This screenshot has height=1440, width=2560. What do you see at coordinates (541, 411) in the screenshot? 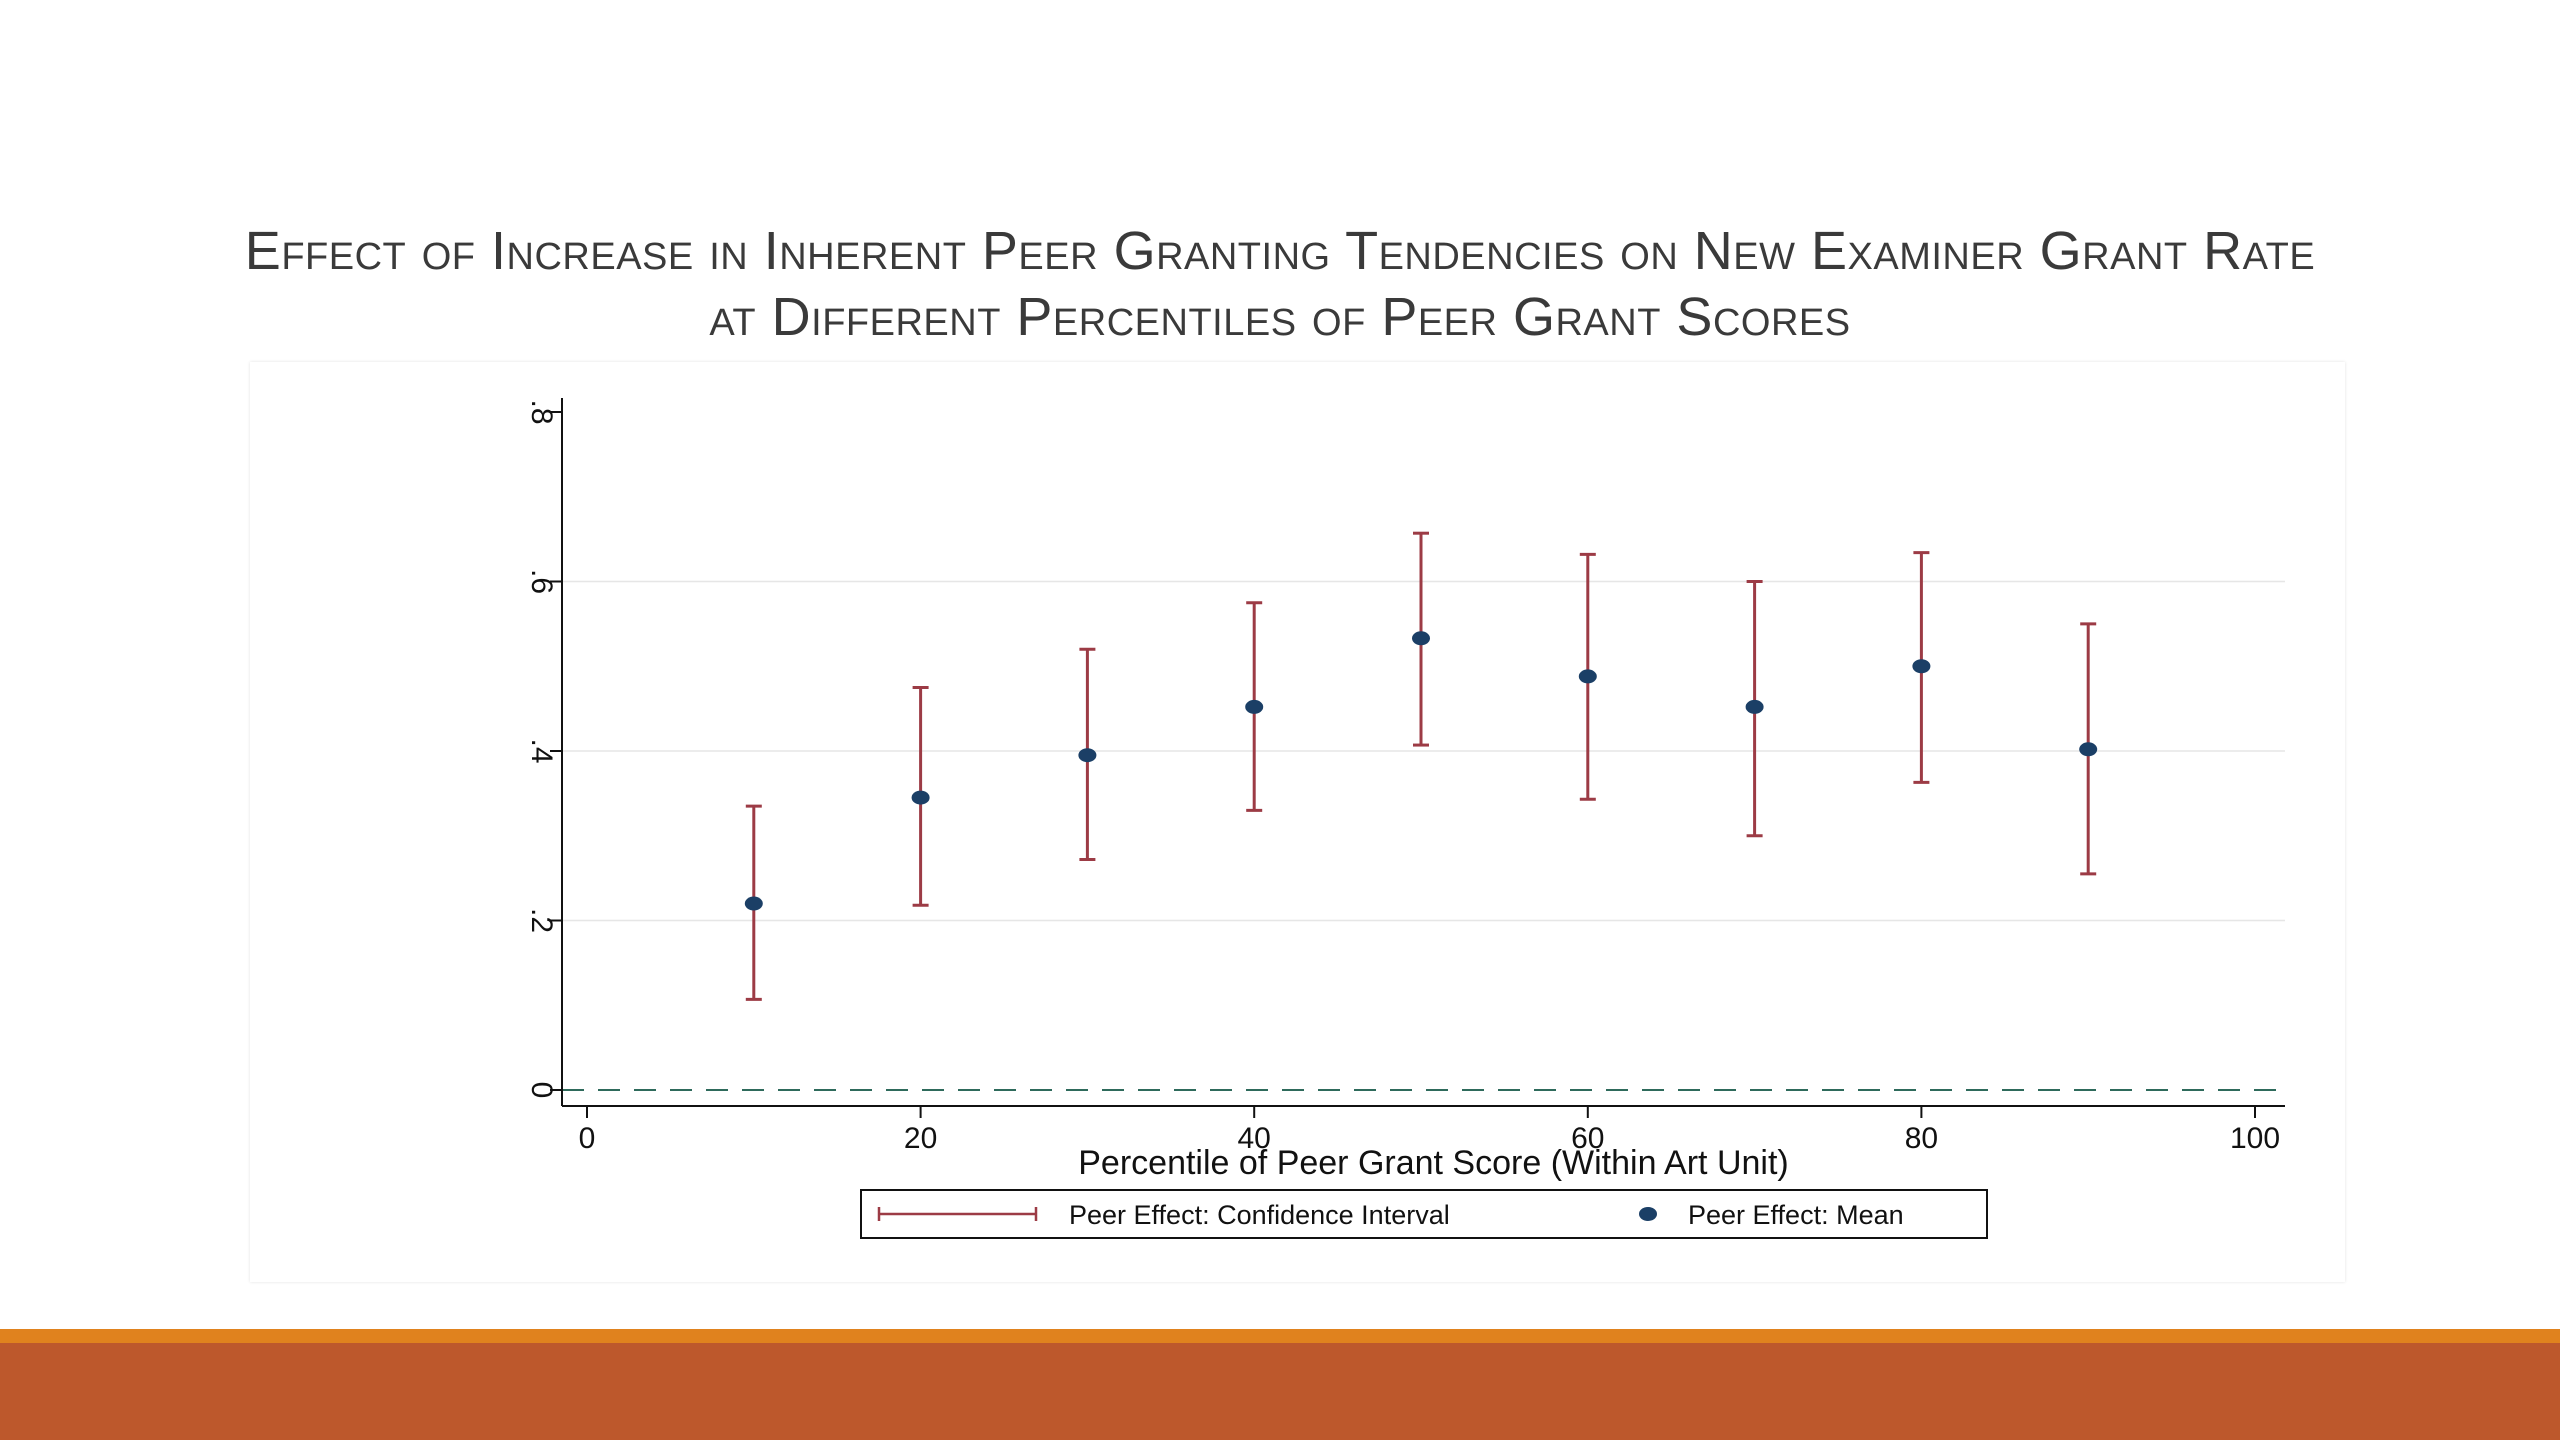
I see `y-tick-label-4: .8` at bounding box center [541, 411].